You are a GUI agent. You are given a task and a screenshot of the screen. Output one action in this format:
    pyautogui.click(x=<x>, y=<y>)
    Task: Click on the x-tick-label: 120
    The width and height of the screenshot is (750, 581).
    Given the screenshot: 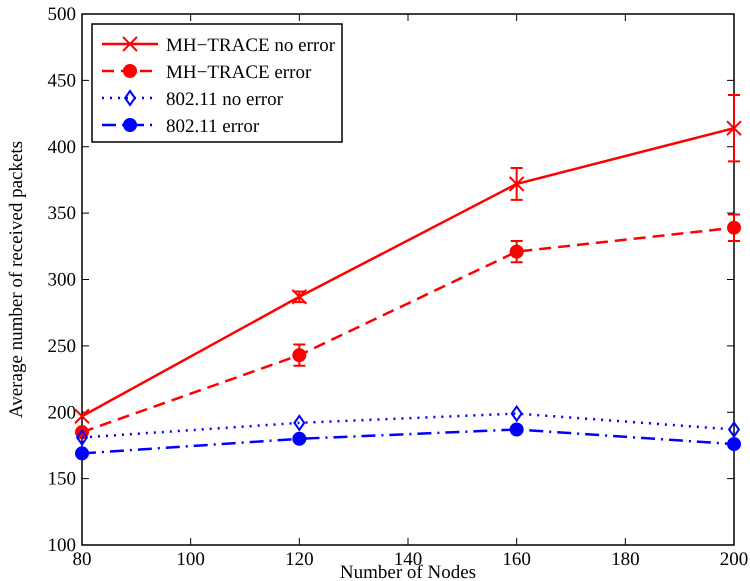 What is the action you would take?
    pyautogui.click(x=299, y=559)
    